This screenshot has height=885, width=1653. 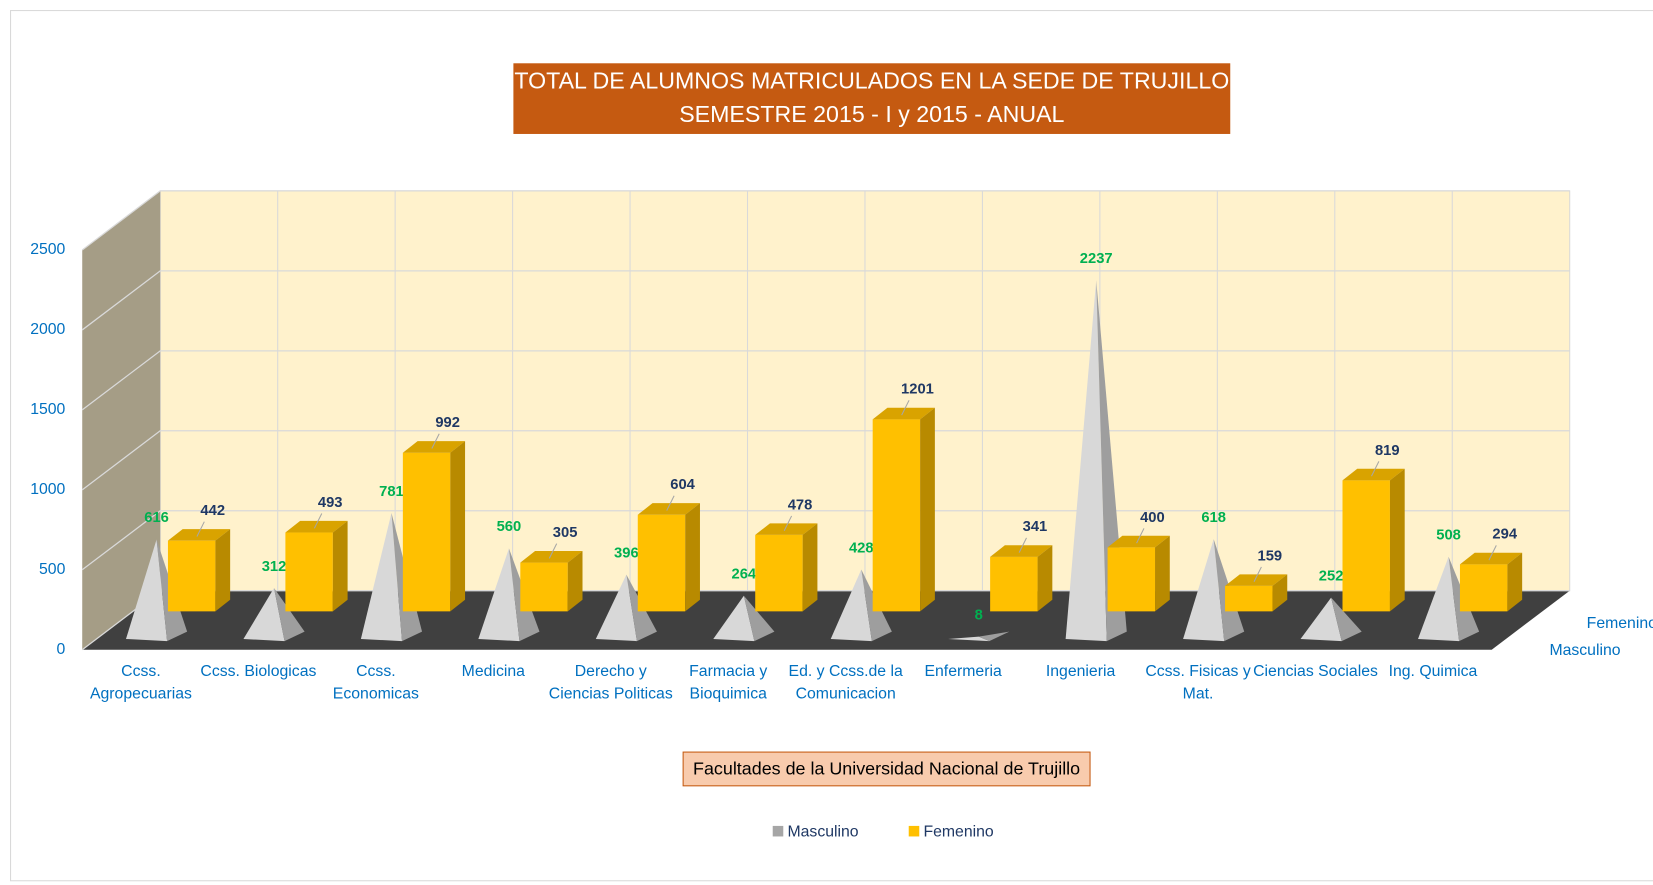 I want to click on data-label: 396, so click(x=626, y=553).